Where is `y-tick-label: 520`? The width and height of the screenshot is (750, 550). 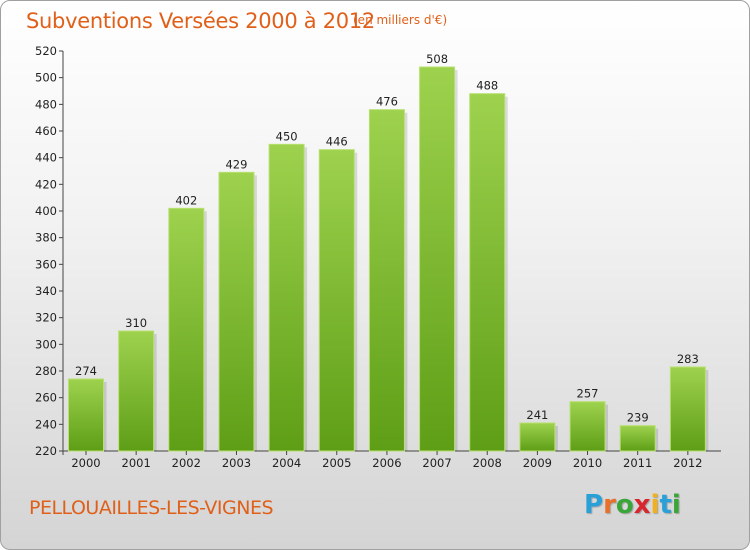
y-tick-label: 520 is located at coordinates (46, 51).